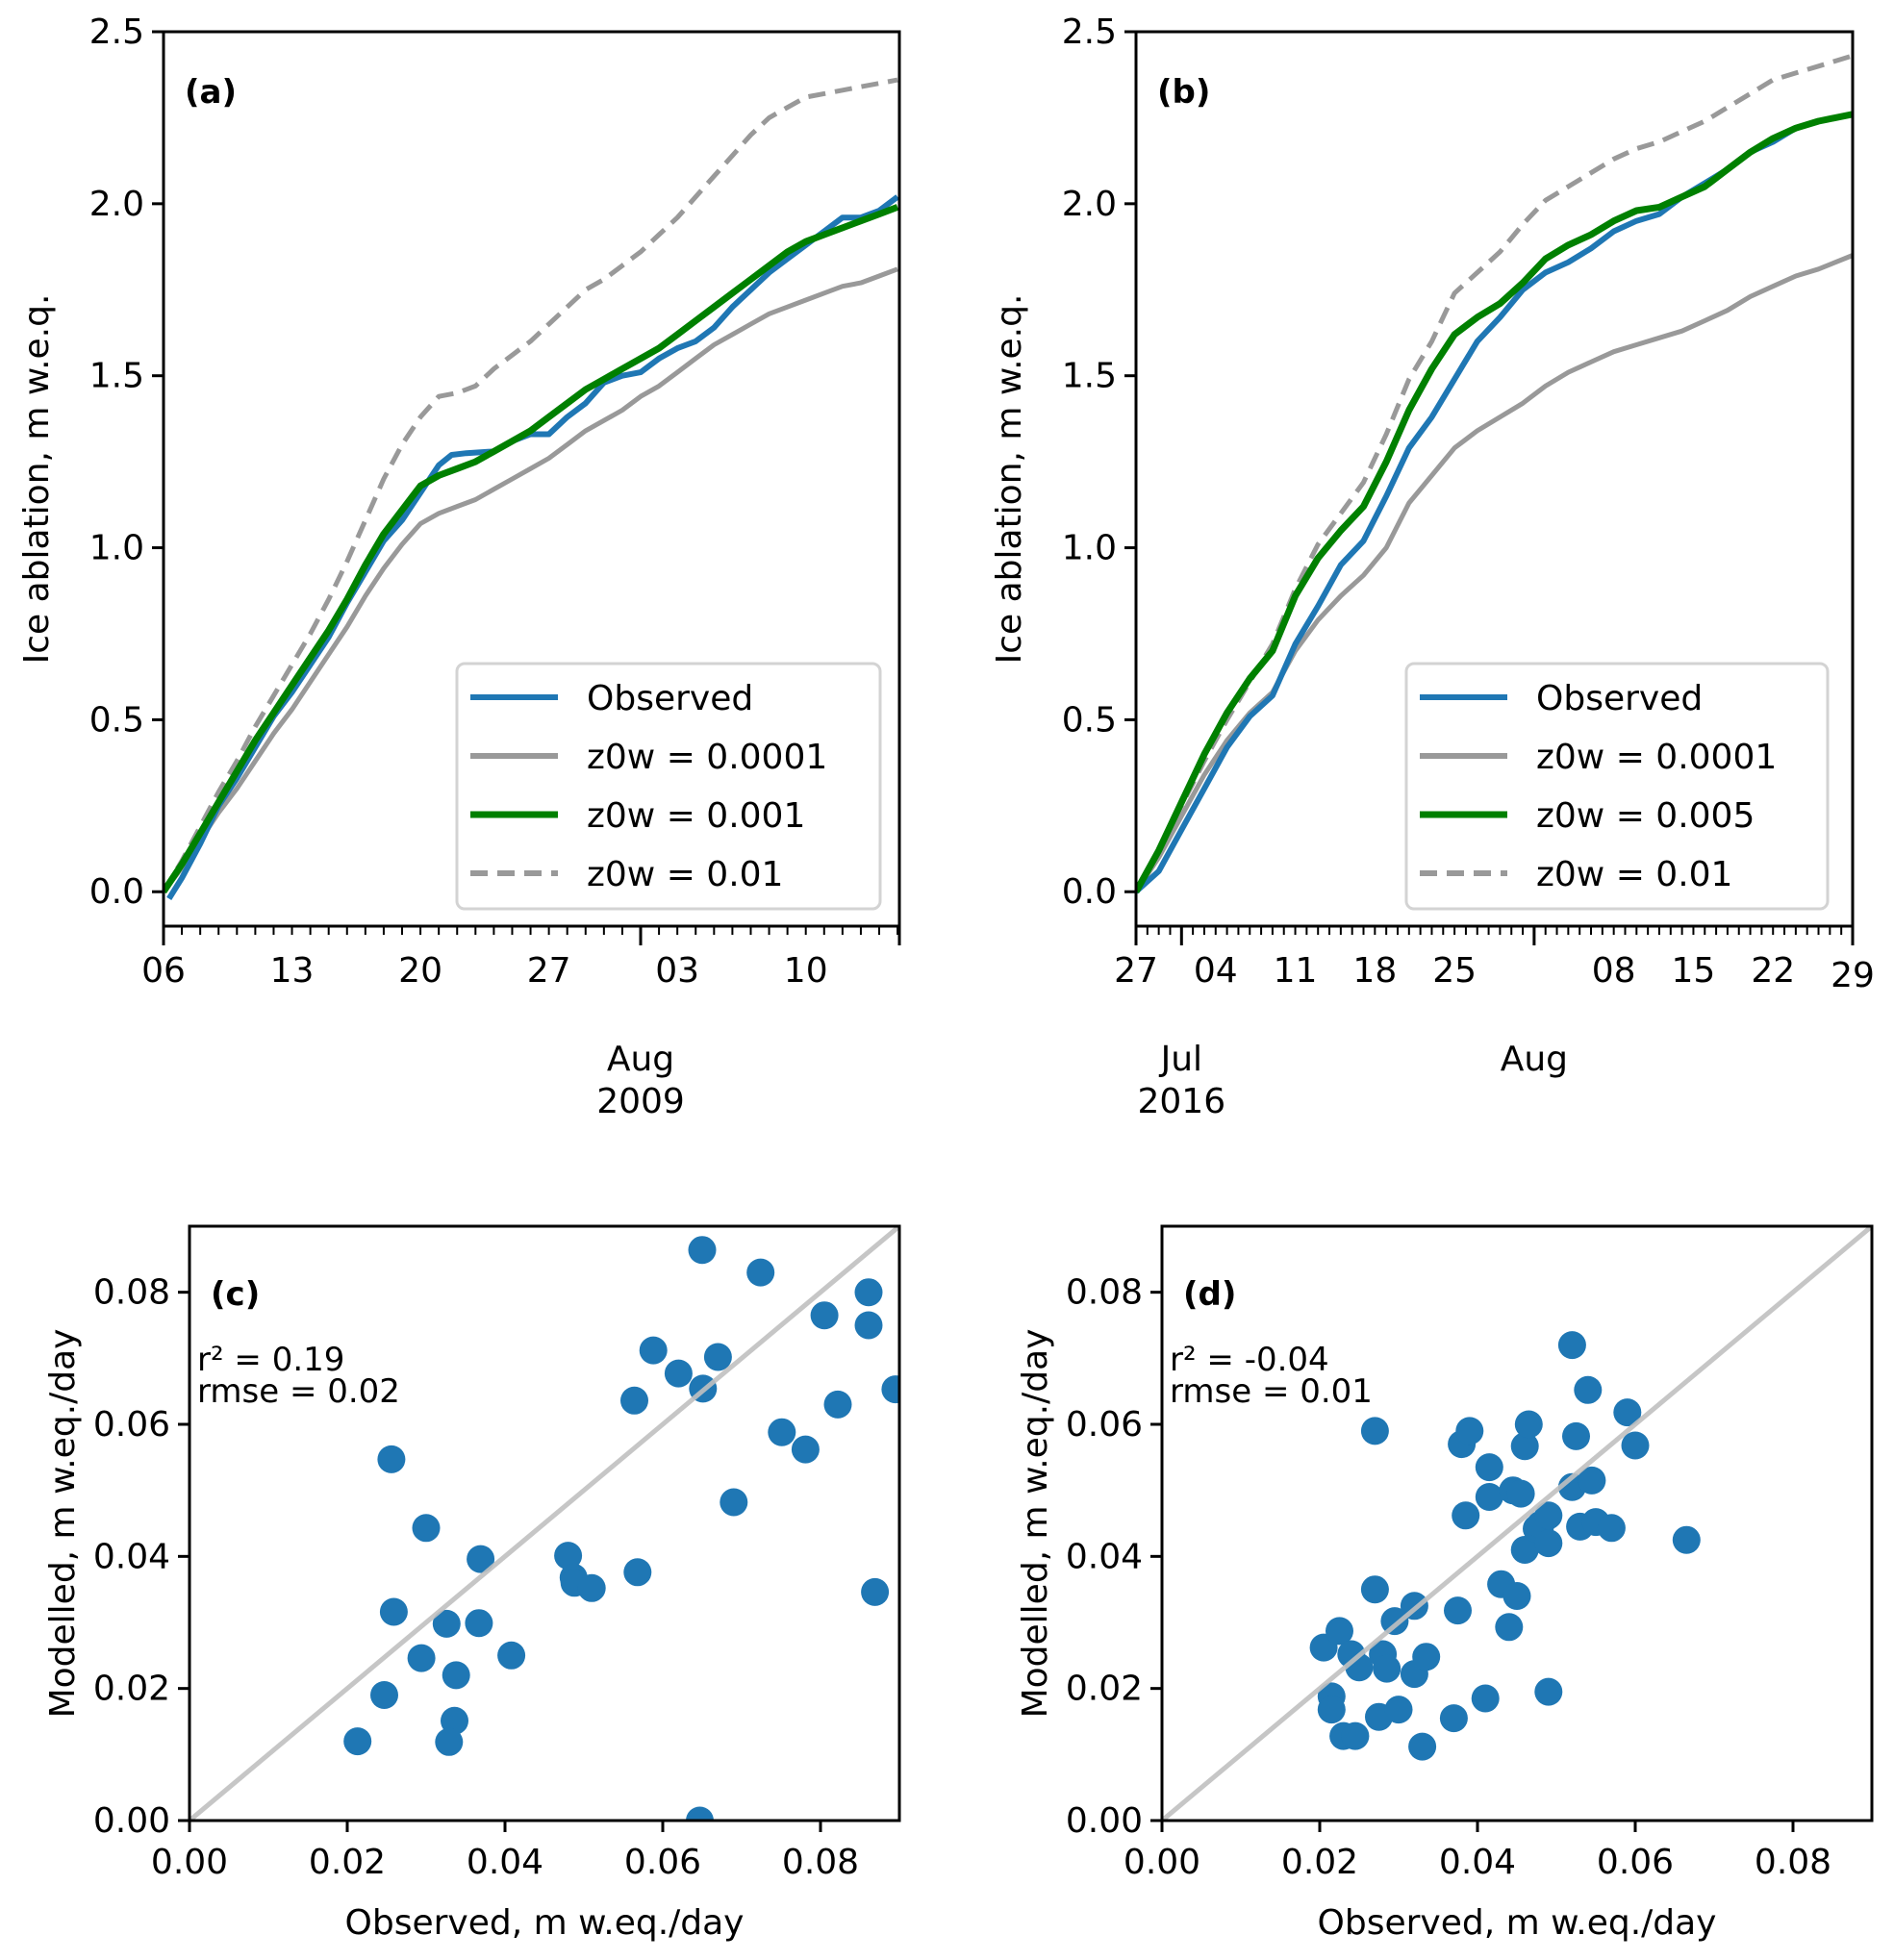  I want to click on x-tick-label: 13, so click(292, 971).